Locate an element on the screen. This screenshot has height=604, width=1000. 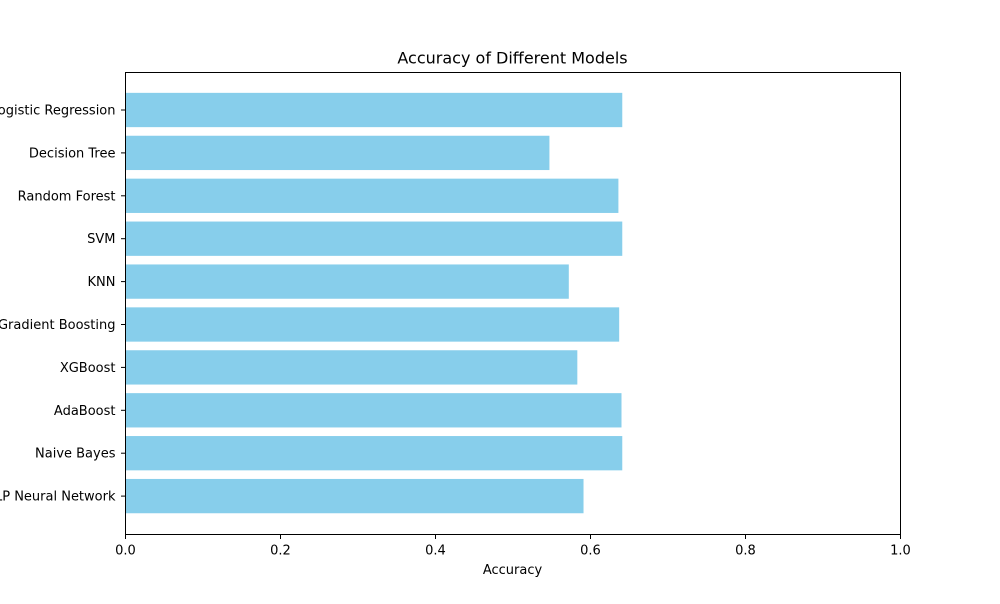
x-axis: 0.0 0.2 0.4 0.6 0.8 1.0 is located at coordinates (513, 546).